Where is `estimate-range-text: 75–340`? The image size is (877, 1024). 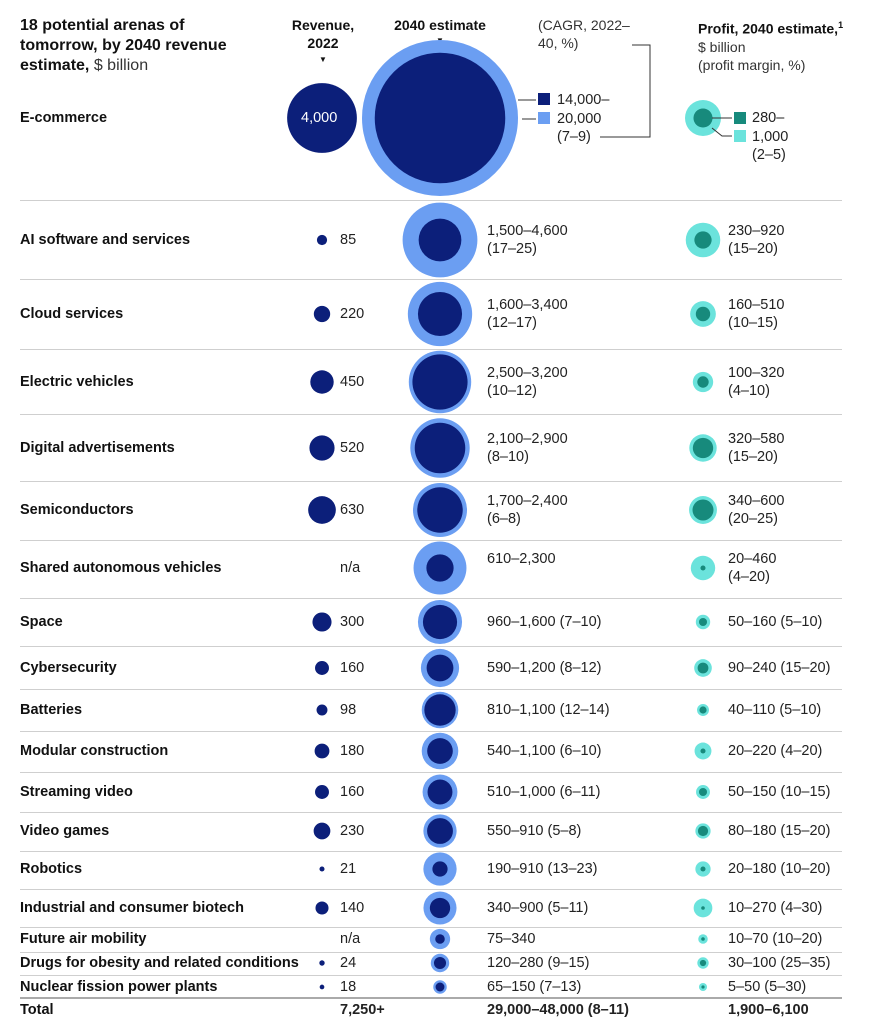
estimate-range-text: 75–340 is located at coordinates (511, 939).